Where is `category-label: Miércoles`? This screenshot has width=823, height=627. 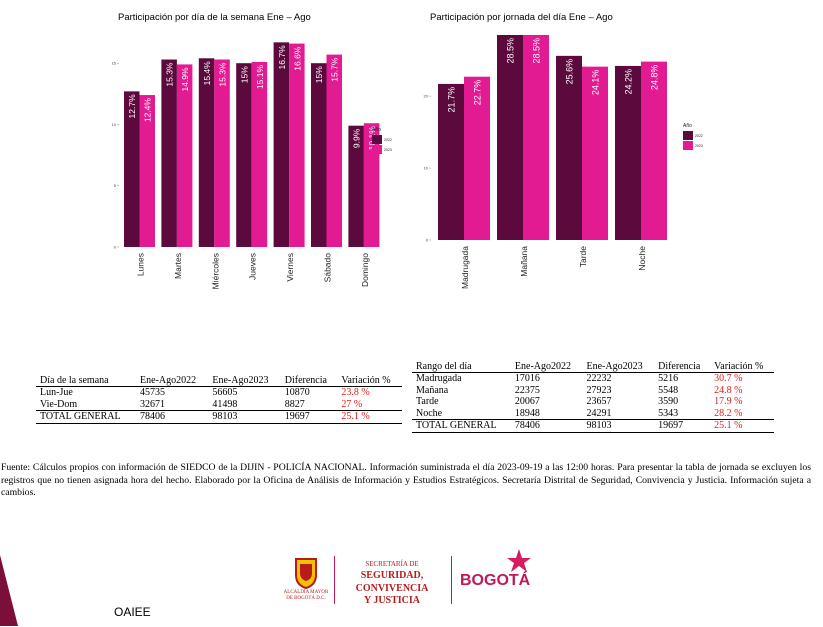 category-label: Miércoles is located at coordinates (215, 271).